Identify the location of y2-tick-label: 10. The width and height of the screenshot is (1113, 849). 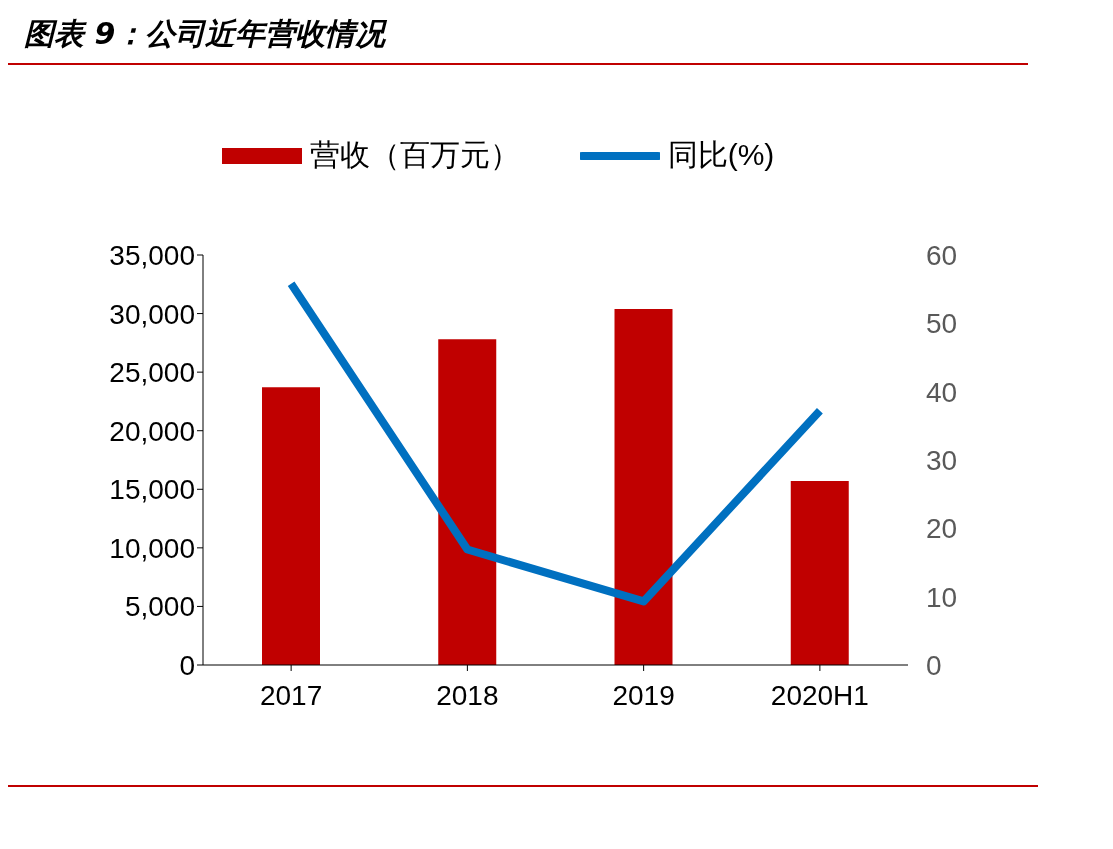
(942, 597).